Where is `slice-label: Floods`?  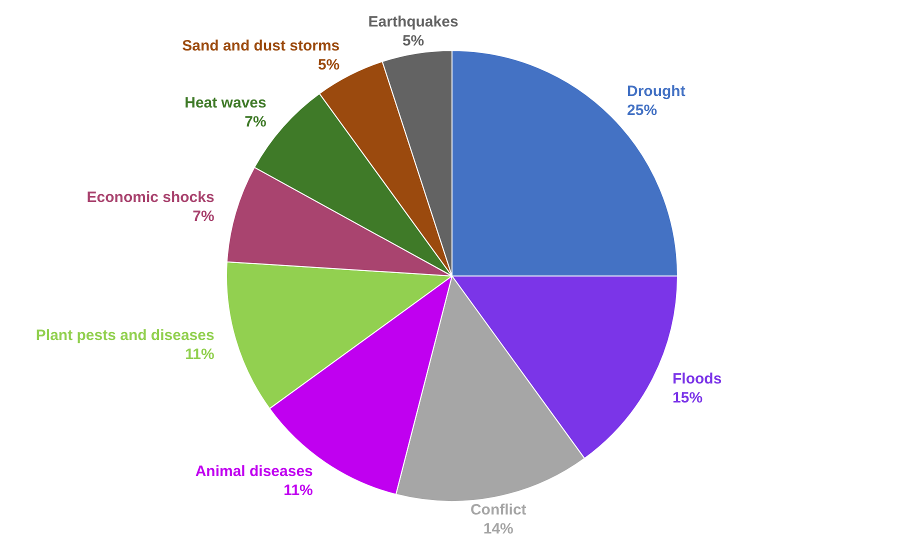 slice-label: Floods is located at coordinates (697, 379).